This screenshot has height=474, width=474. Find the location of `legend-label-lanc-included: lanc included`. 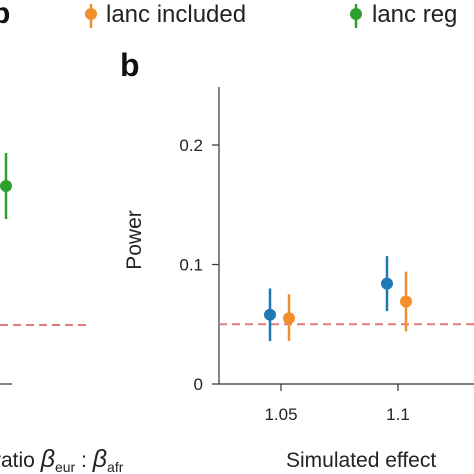

legend-label-lanc-included: lanc included is located at coordinates (176, 14).